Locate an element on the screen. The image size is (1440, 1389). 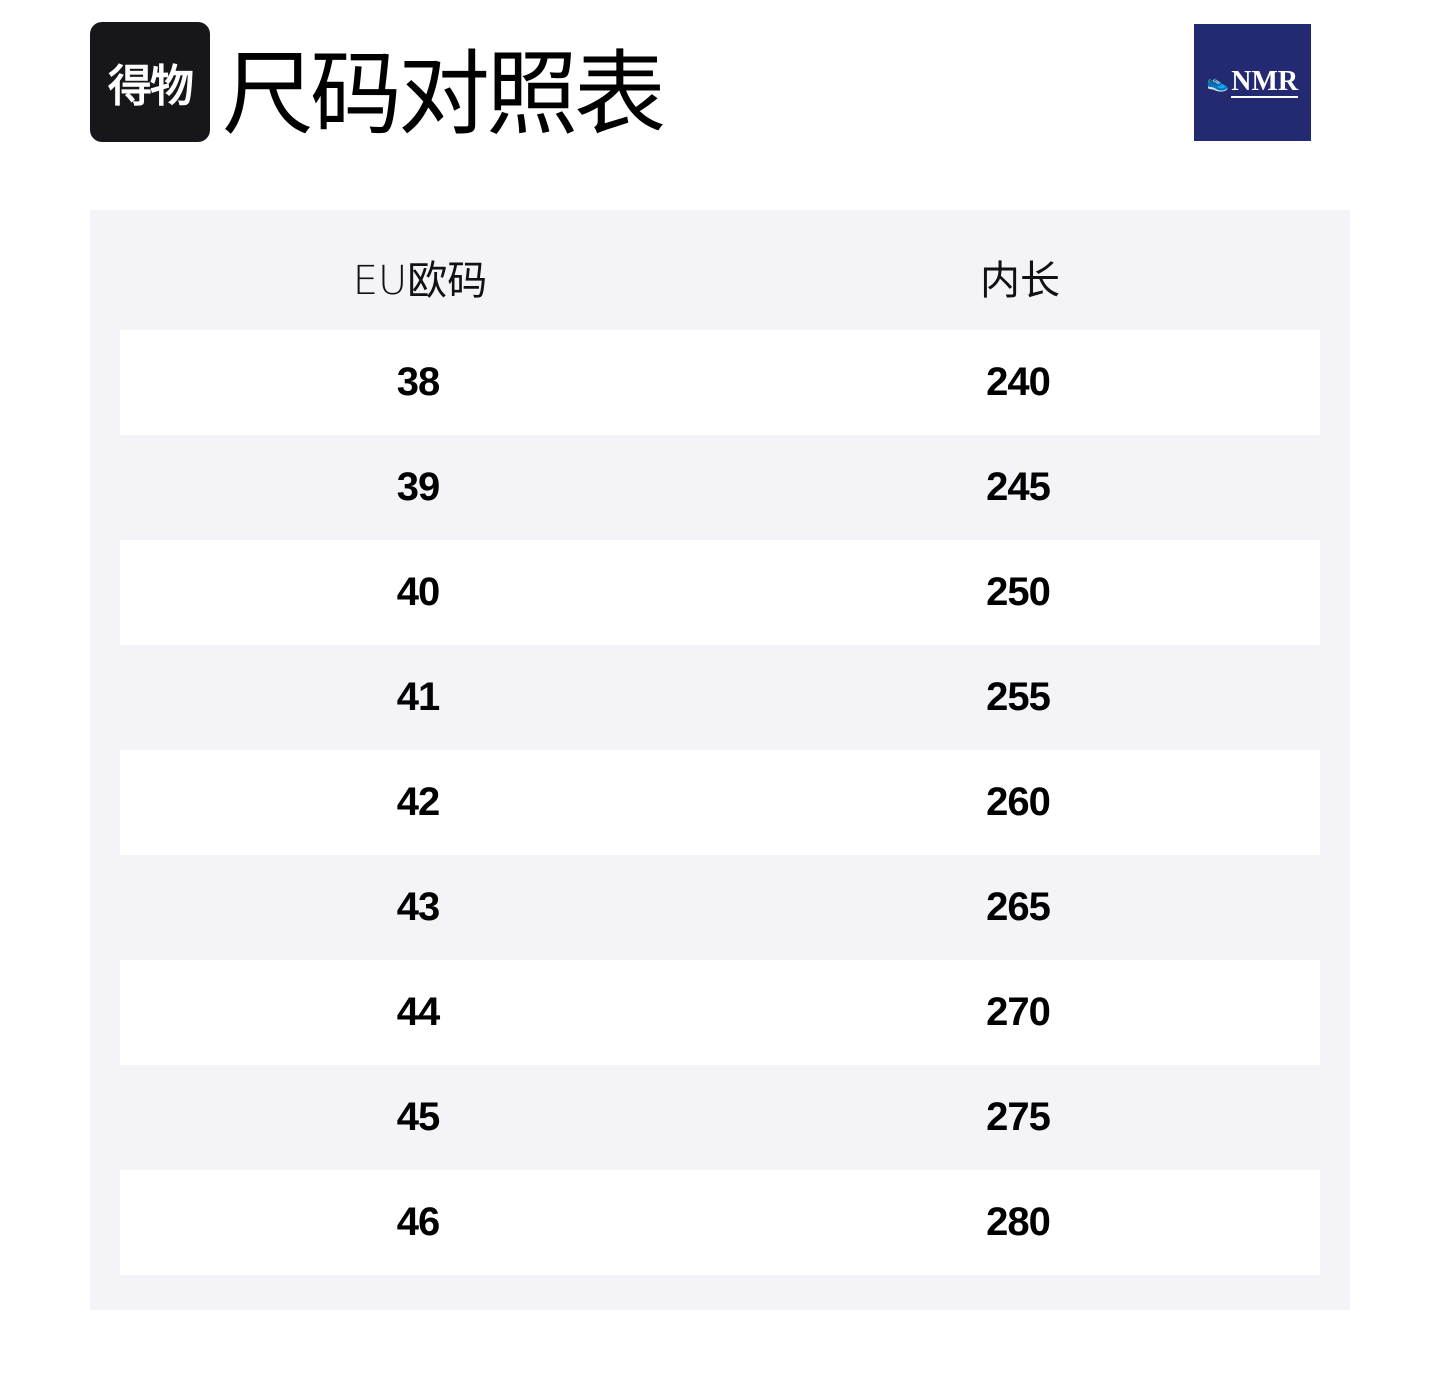
inner-length-cell: 275 is located at coordinates (1018, 1117).